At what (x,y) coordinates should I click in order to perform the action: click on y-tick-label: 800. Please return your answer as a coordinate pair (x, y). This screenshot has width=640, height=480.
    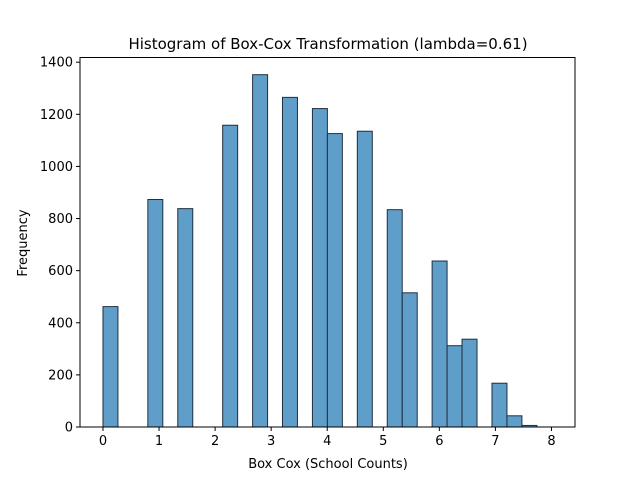
    Looking at the image, I should click on (60, 219).